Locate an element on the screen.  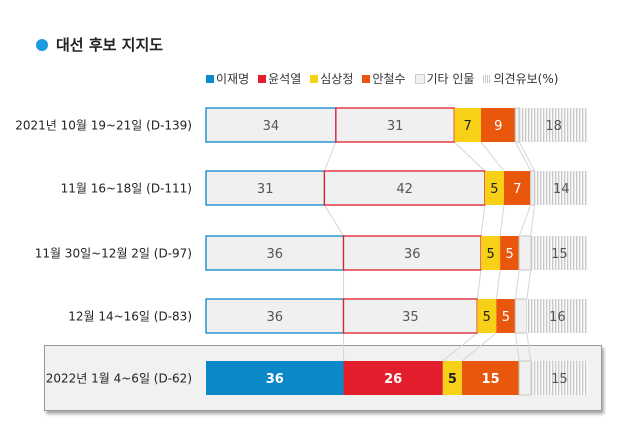
legend-label: 의견유보 is located at coordinates (515, 79).